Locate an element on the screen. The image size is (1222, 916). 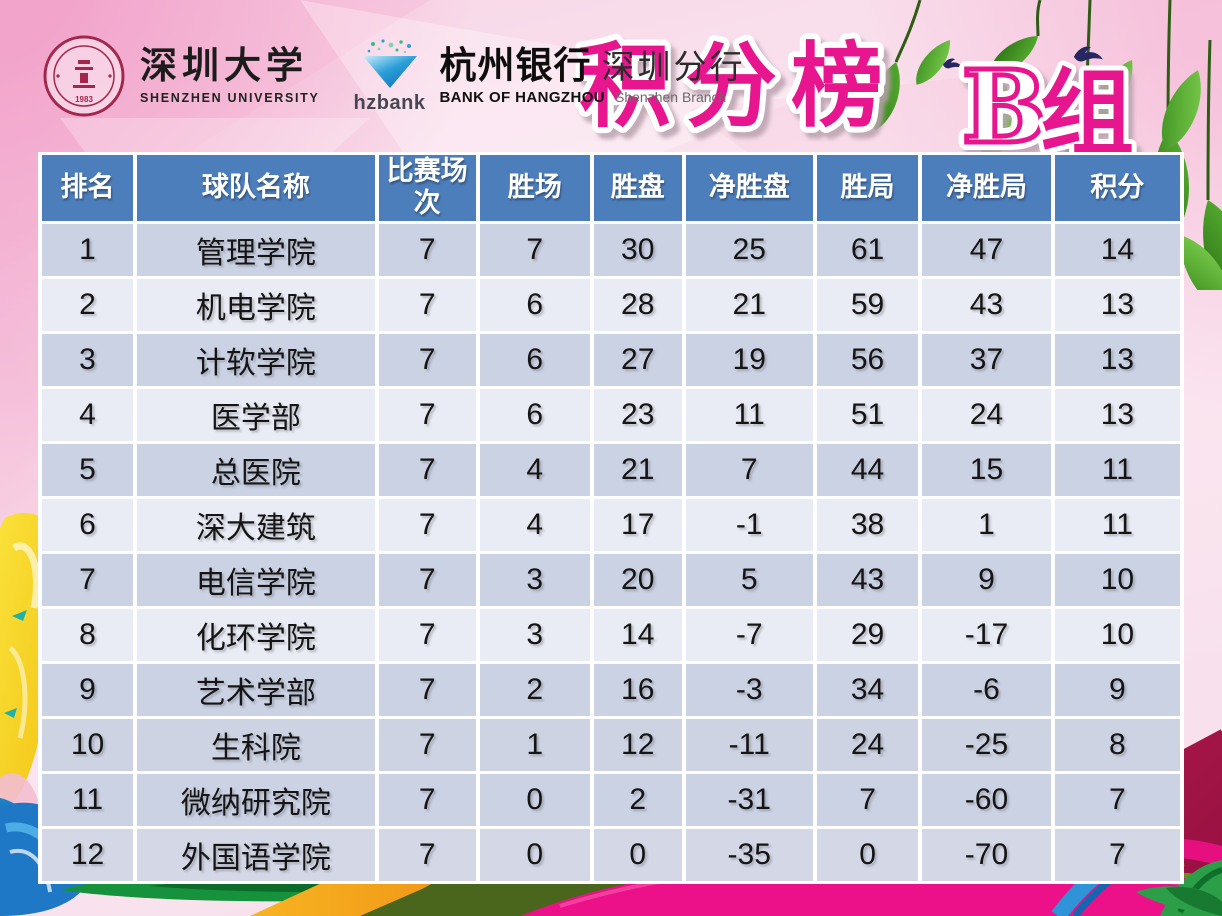
table-row: 5 总医院 7 4 21 7 44 15 11 is located at coordinates (611, 470).